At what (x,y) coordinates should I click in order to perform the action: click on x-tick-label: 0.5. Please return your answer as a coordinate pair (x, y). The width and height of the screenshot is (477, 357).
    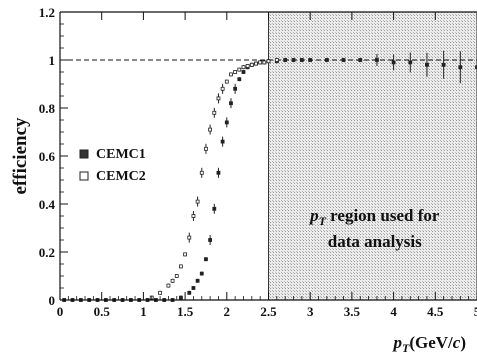
    Looking at the image, I should click on (102, 311).